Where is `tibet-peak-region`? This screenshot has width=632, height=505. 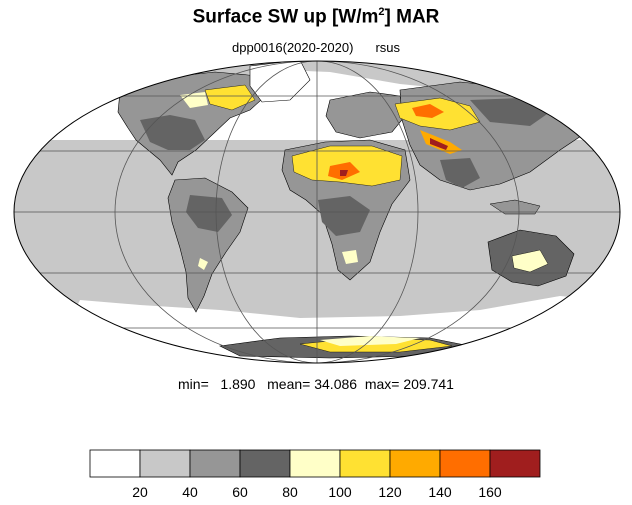 tibet-peak-region is located at coordinates (439, 144).